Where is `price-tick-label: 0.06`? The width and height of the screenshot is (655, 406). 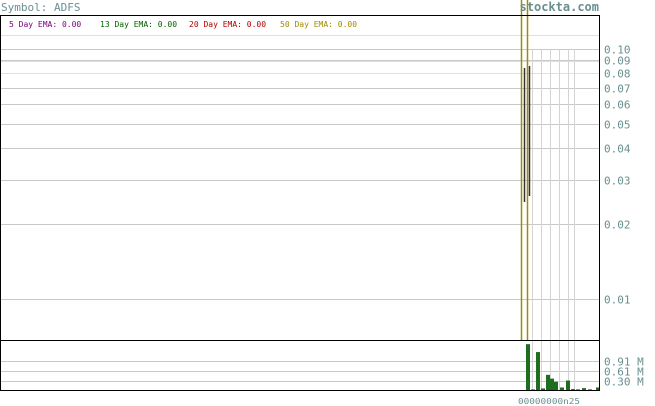
price-tick-label: 0.06 is located at coordinates (617, 105).